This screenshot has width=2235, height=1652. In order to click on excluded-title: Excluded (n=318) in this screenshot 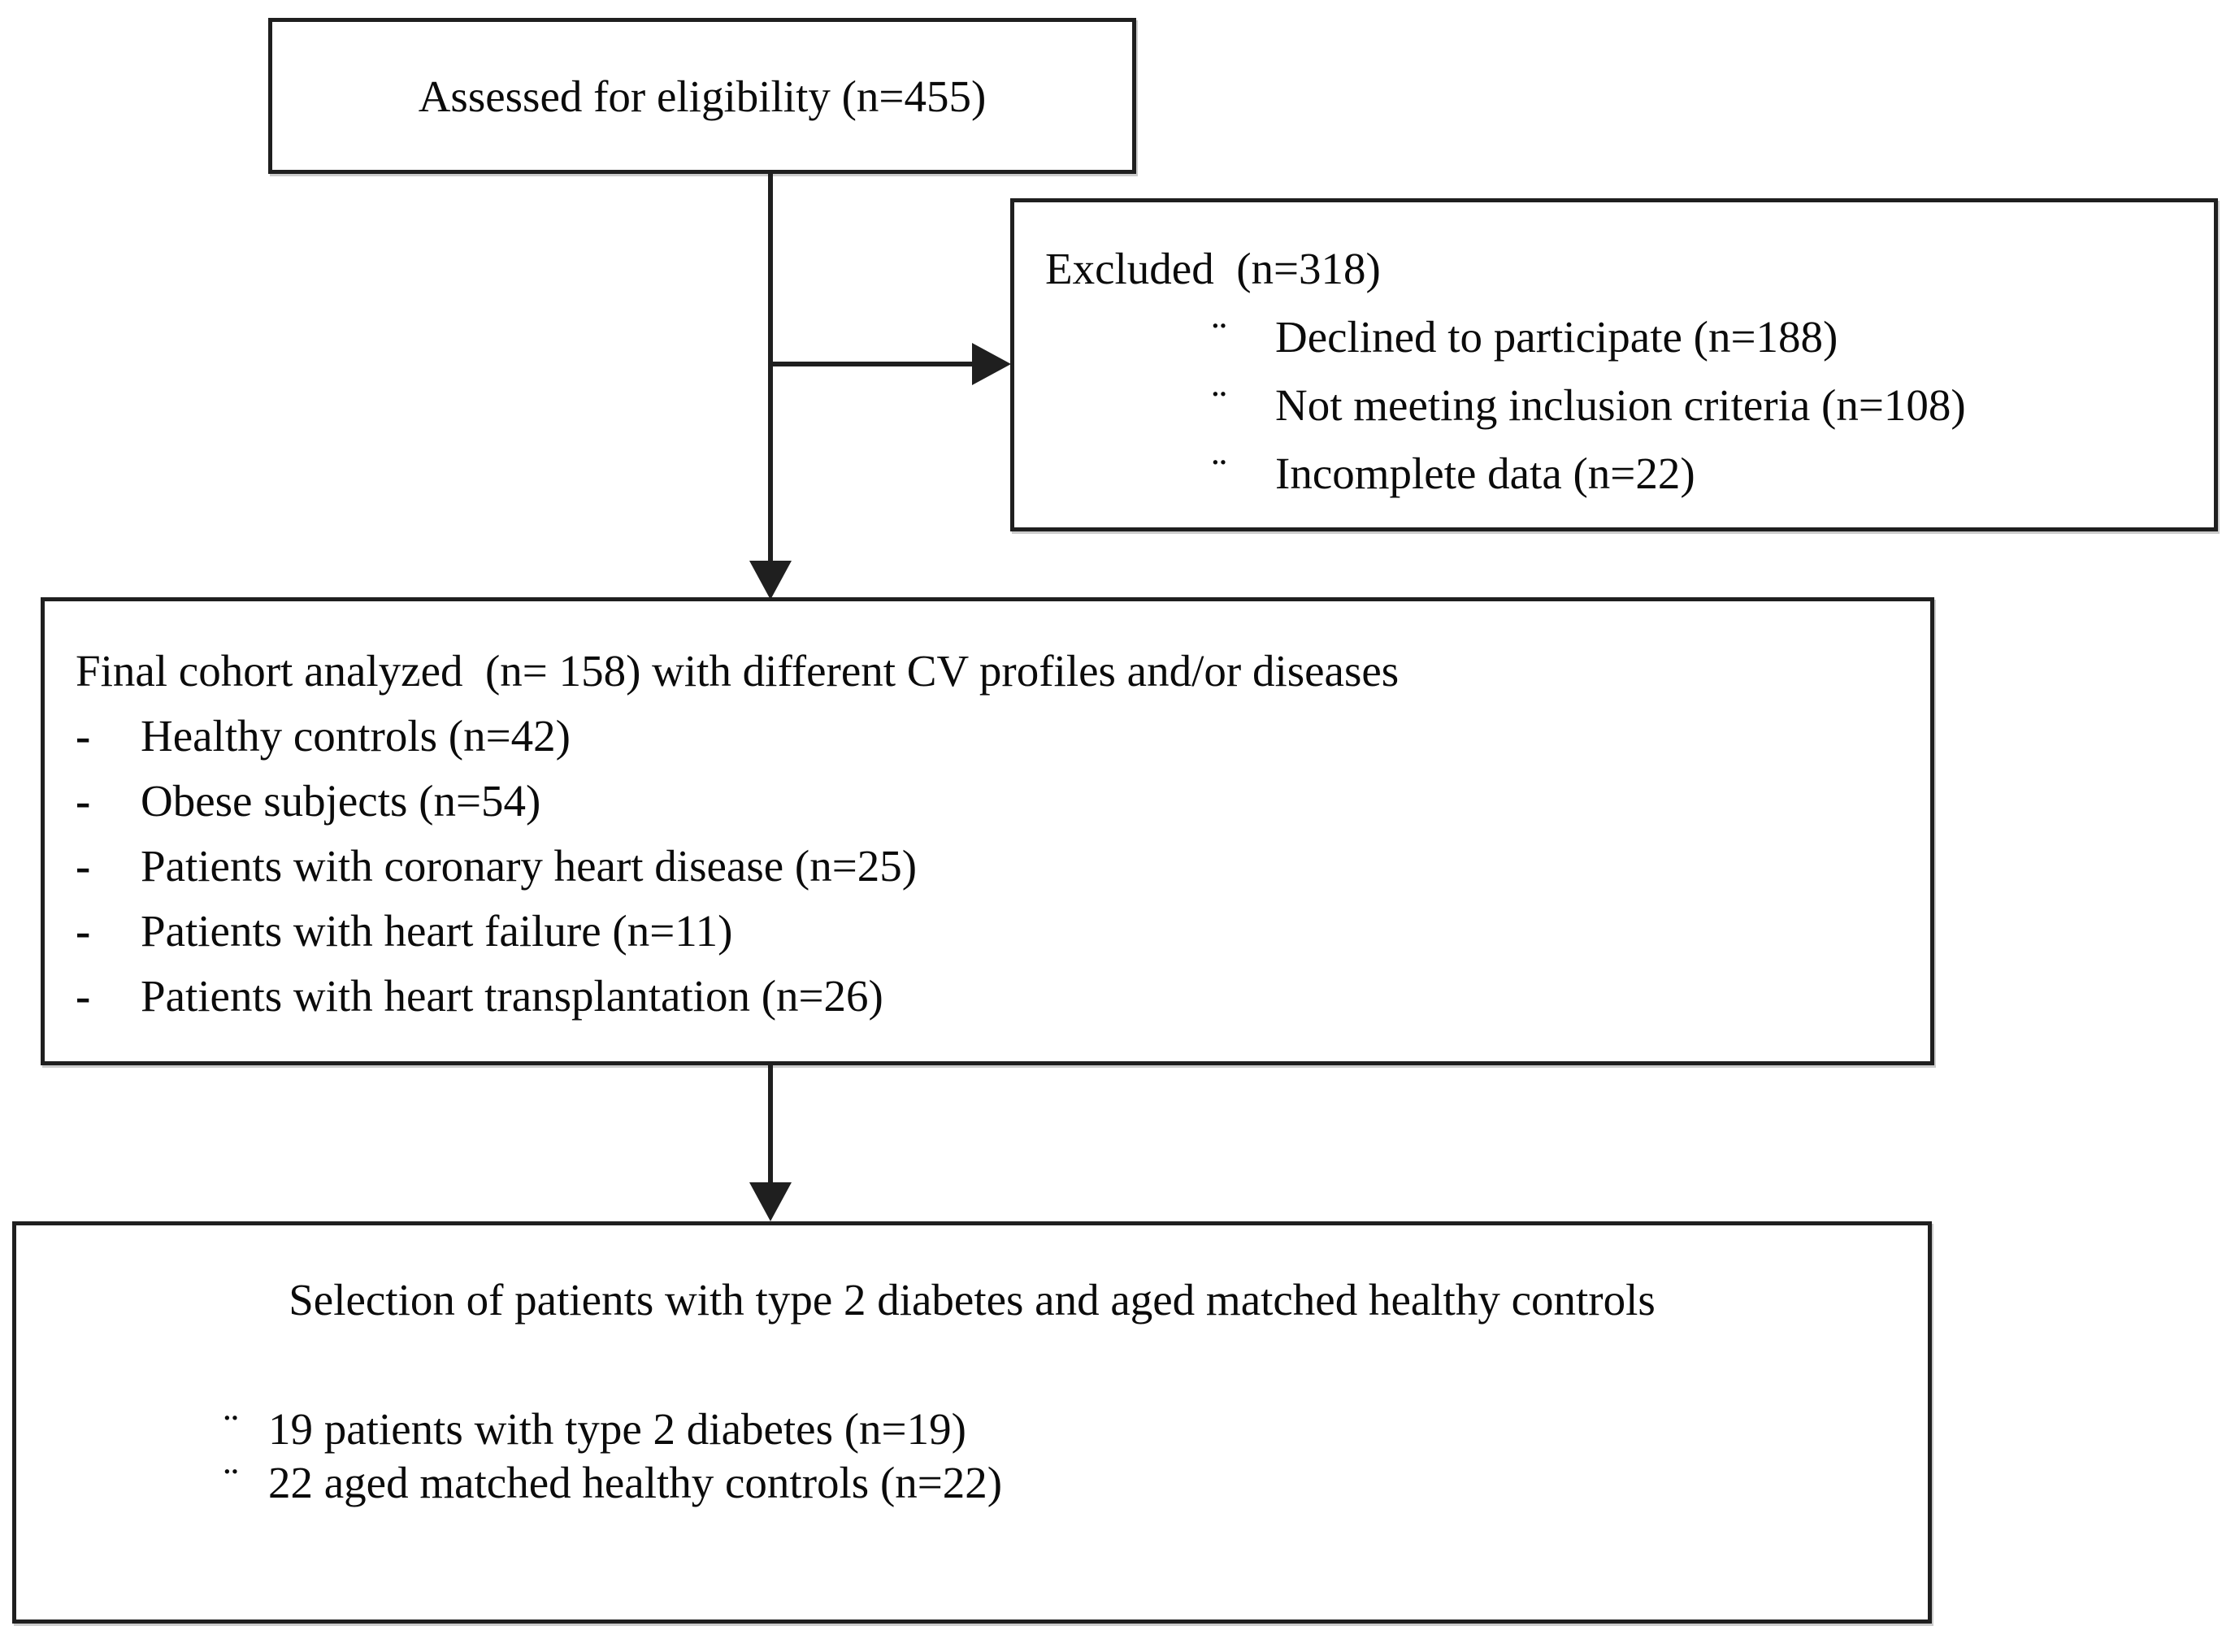, I will do `click(1213, 268)`.